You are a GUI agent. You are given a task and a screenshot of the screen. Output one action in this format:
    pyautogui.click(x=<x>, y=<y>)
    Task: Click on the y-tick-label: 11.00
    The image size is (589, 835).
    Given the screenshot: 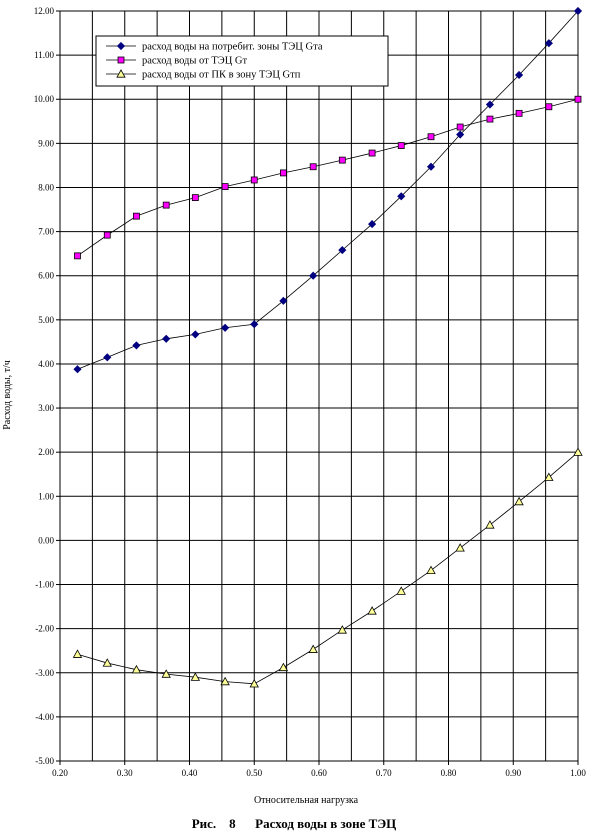 What is the action you would take?
    pyautogui.click(x=44, y=55)
    